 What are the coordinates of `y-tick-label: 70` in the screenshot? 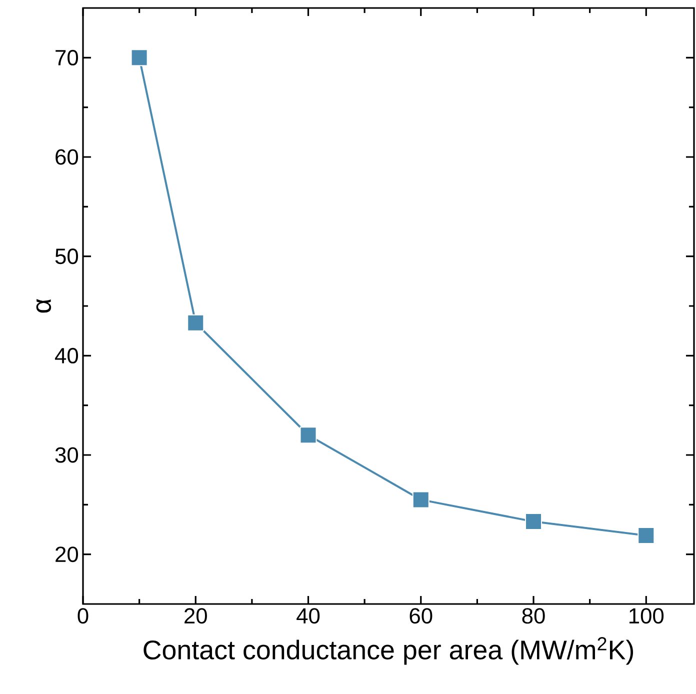 It's located at (67, 58).